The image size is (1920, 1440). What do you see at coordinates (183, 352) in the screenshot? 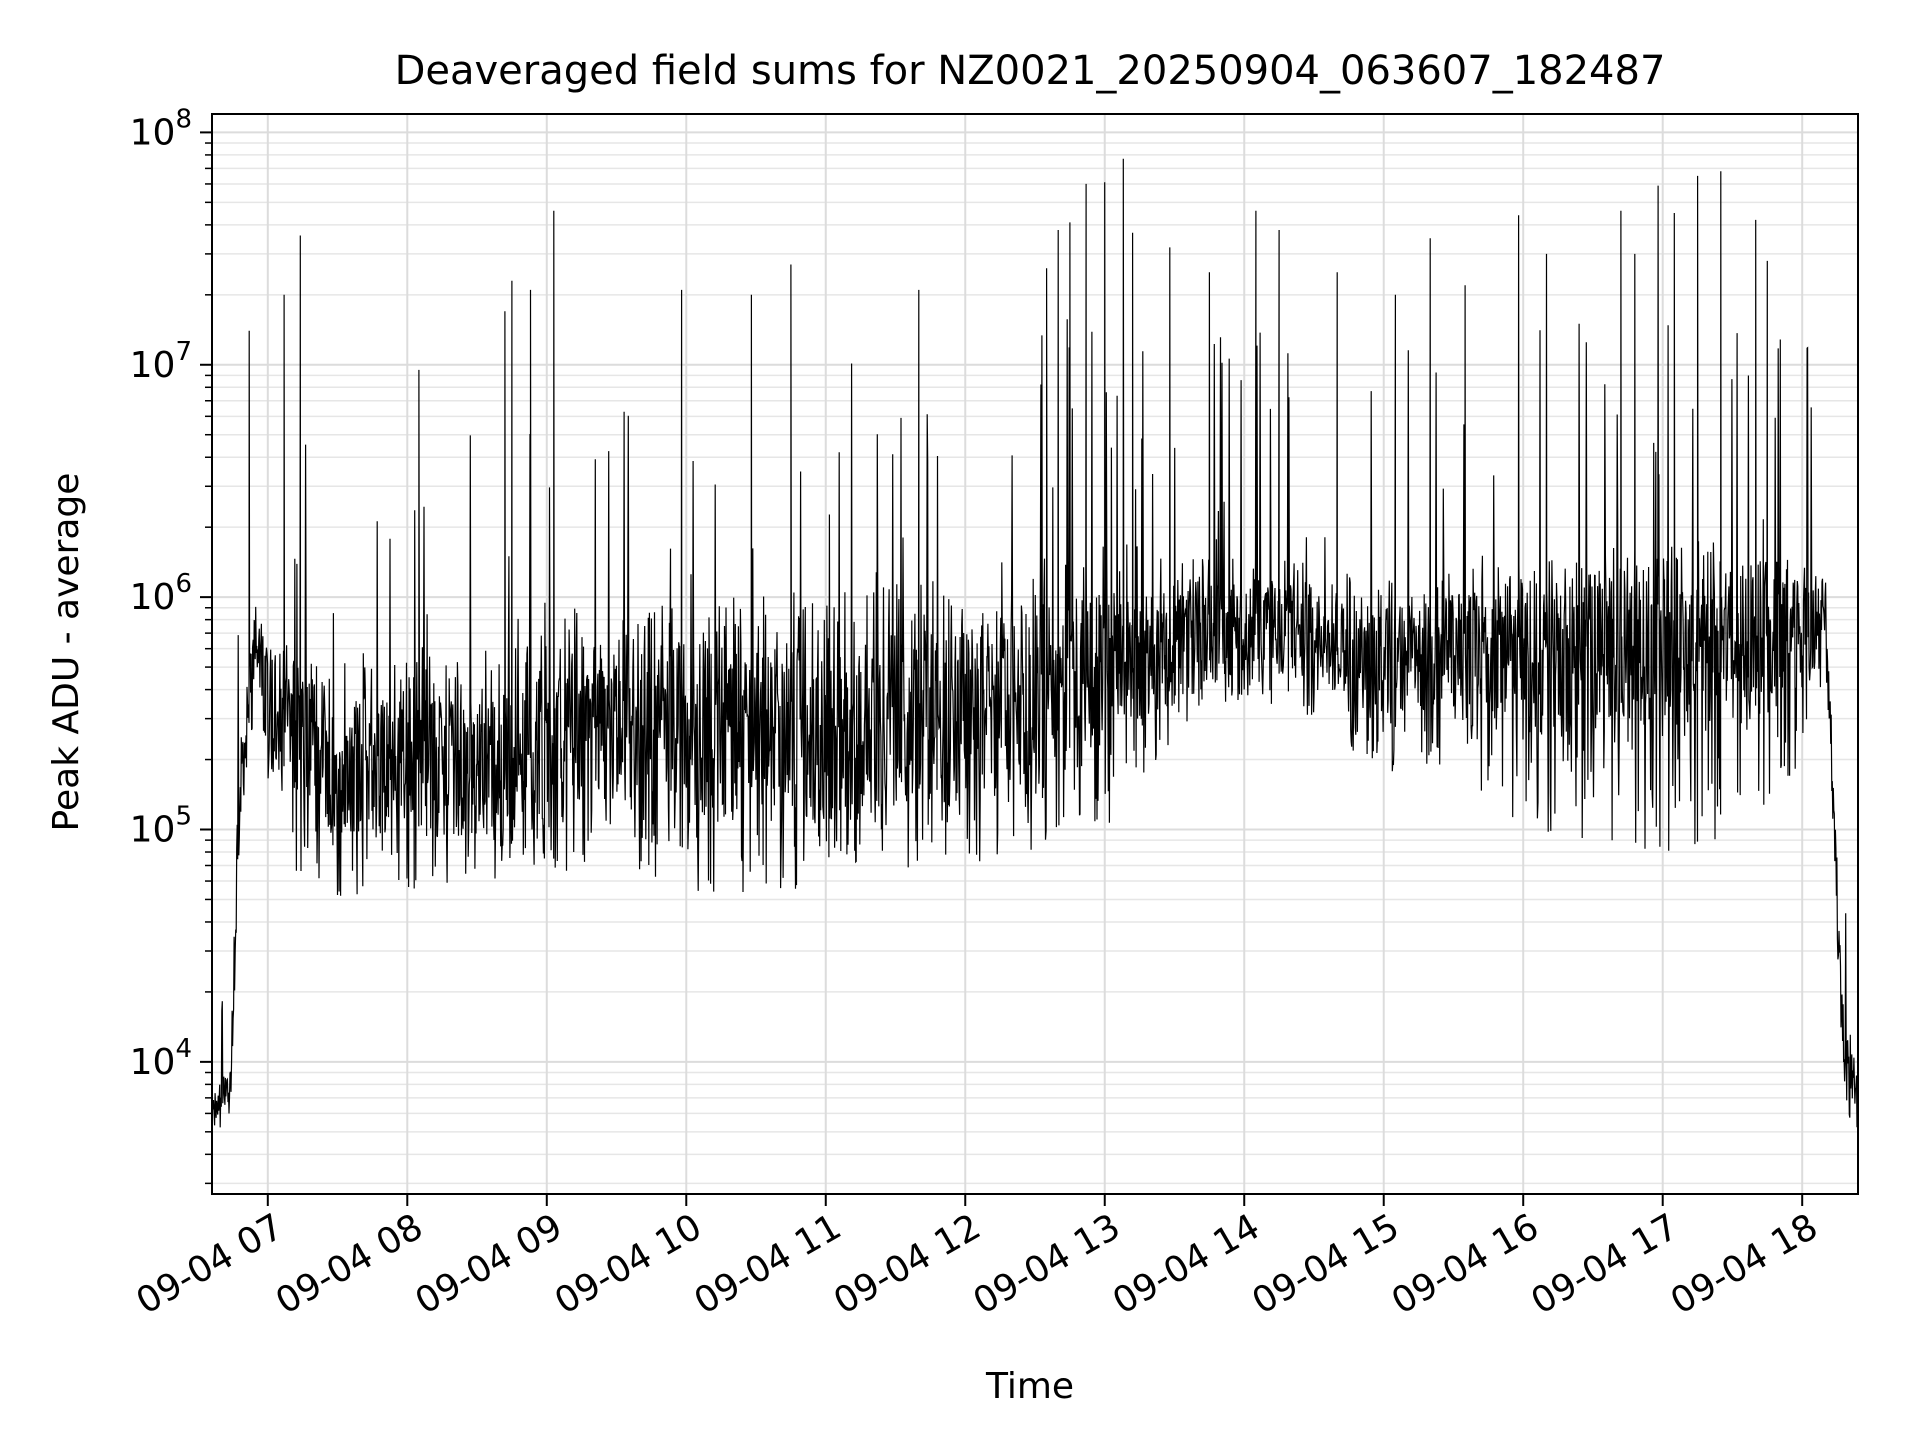
I see `y-tick-label-exponent: 7` at bounding box center [183, 352].